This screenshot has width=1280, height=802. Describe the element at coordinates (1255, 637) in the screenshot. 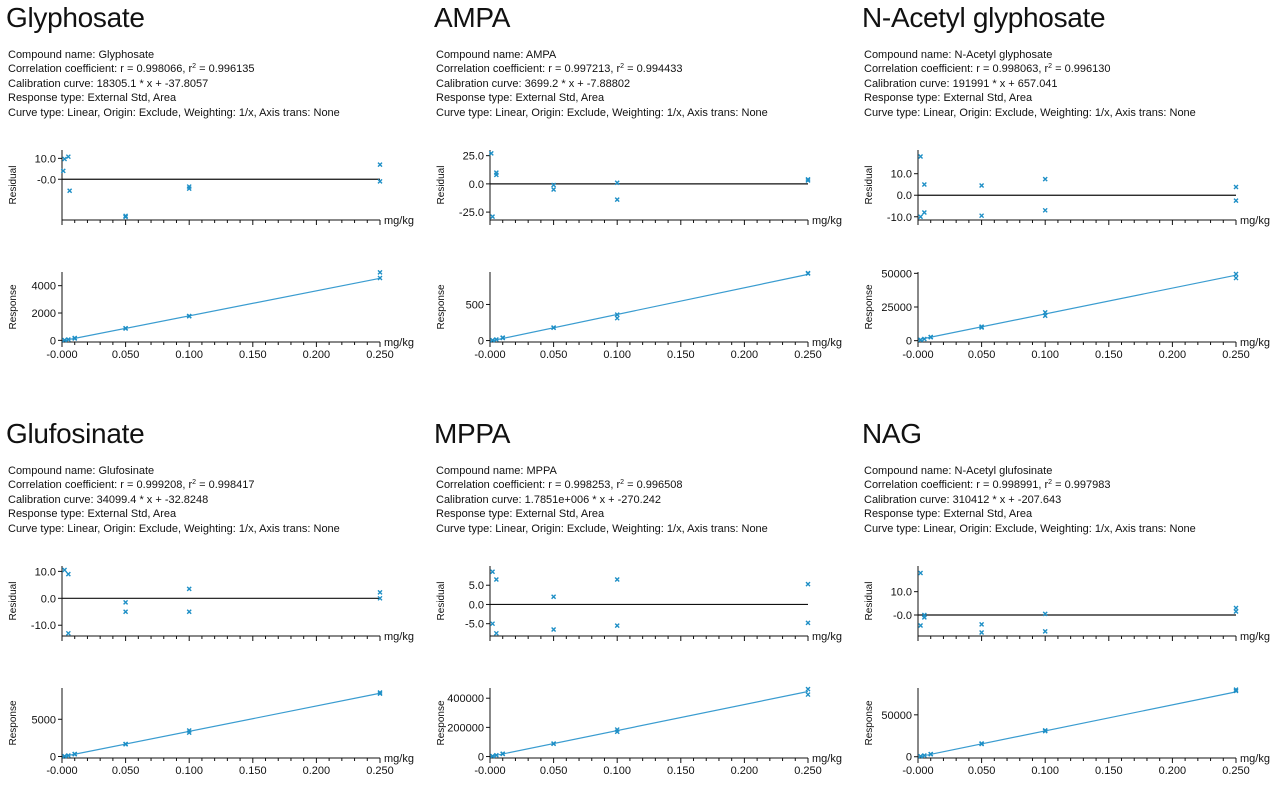

I see `residual-x-unit-label: mg/kg` at that location.